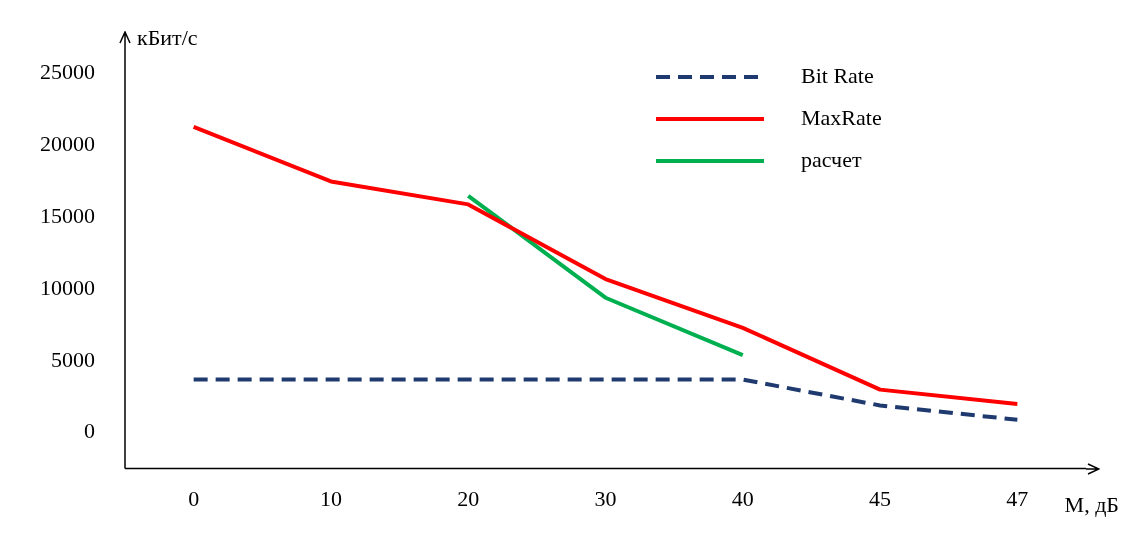 This screenshot has height=541, width=1131. What do you see at coordinates (67, 144) in the screenshot?
I see `y-tick-label: 20000` at bounding box center [67, 144].